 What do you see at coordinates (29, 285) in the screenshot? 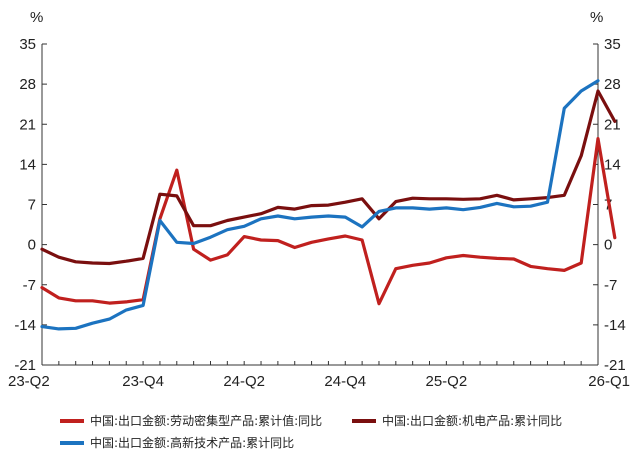
I see `y-tick-label-left: -7` at bounding box center [29, 285].